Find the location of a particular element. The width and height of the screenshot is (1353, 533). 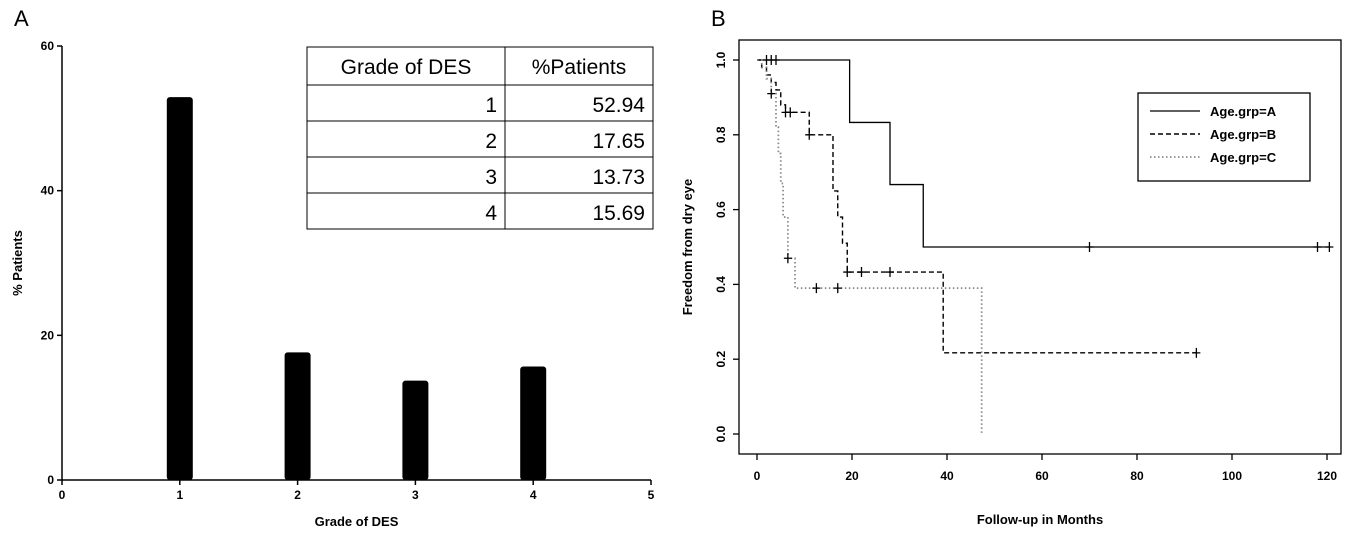

x-tick-label: 4 is located at coordinates (533, 495).